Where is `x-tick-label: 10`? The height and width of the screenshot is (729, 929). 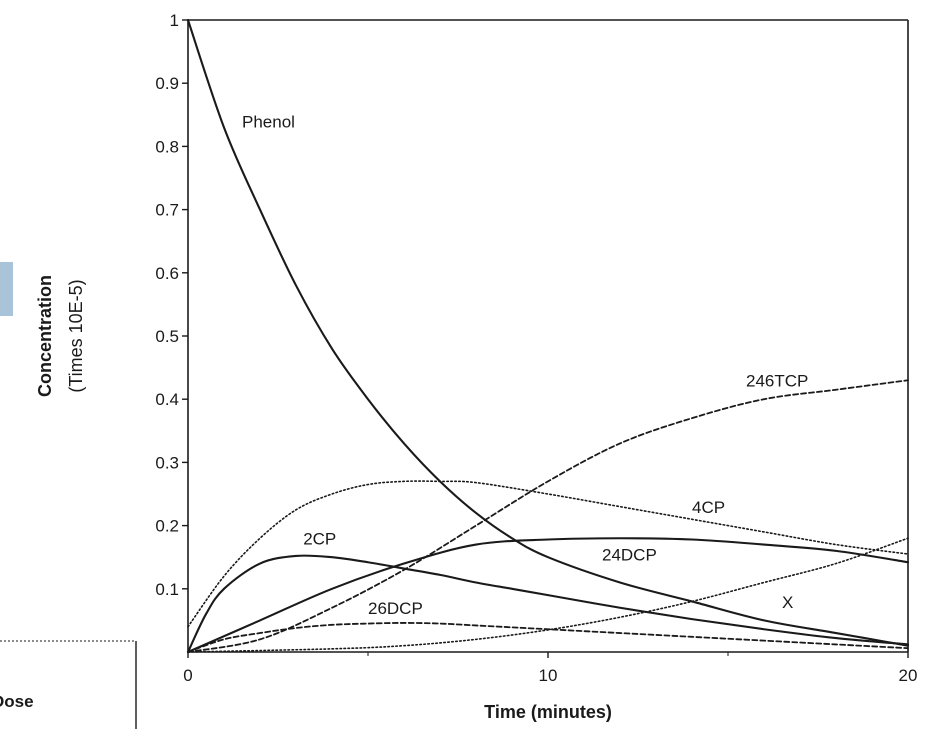
x-tick-label: 10 is located at coordinates (548, 675).